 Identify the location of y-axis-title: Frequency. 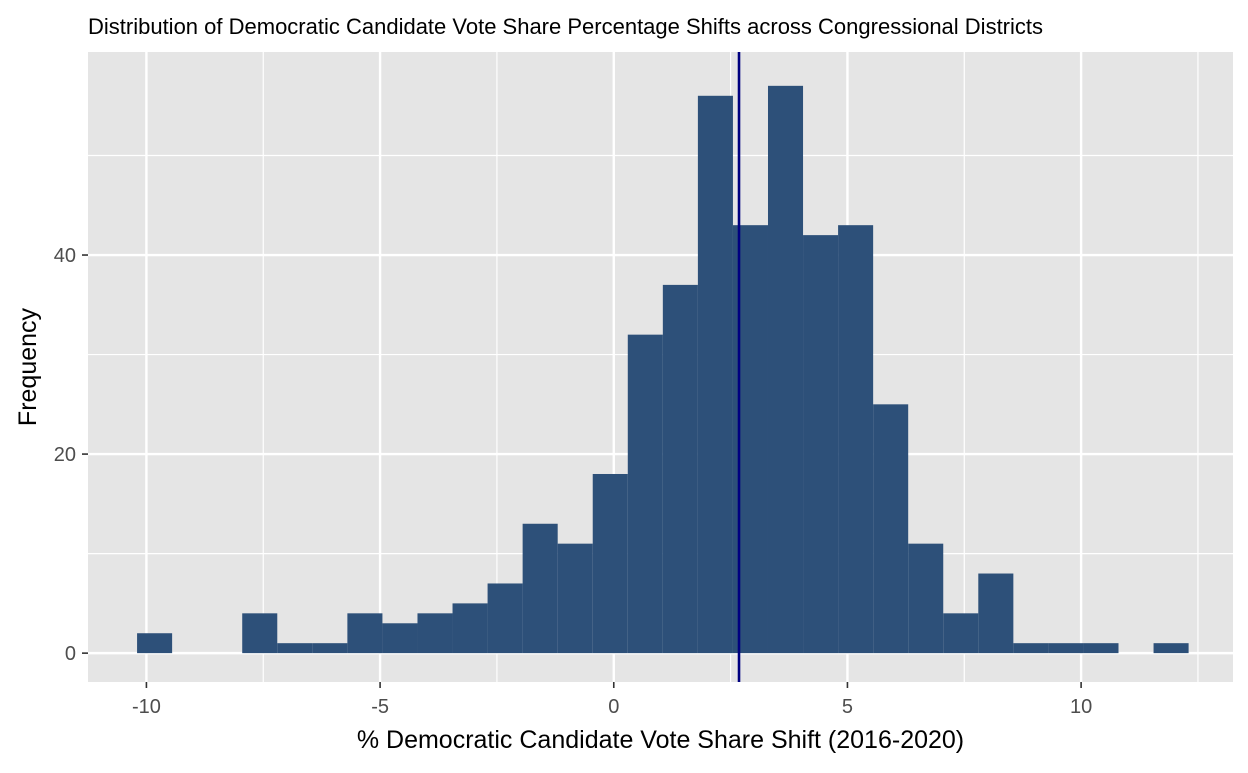
(28, 366).